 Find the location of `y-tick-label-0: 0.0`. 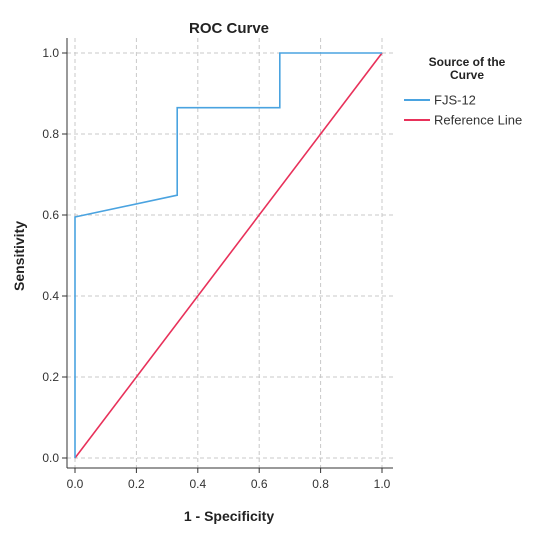

y-tick-label-0: 0.0 is located at coordinates (50, 458).